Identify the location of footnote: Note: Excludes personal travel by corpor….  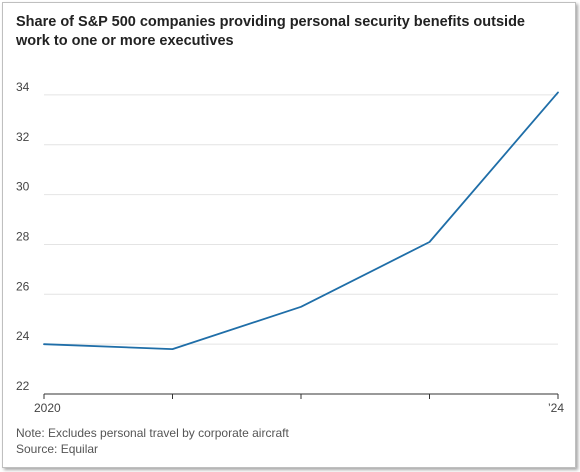
(152, 433).